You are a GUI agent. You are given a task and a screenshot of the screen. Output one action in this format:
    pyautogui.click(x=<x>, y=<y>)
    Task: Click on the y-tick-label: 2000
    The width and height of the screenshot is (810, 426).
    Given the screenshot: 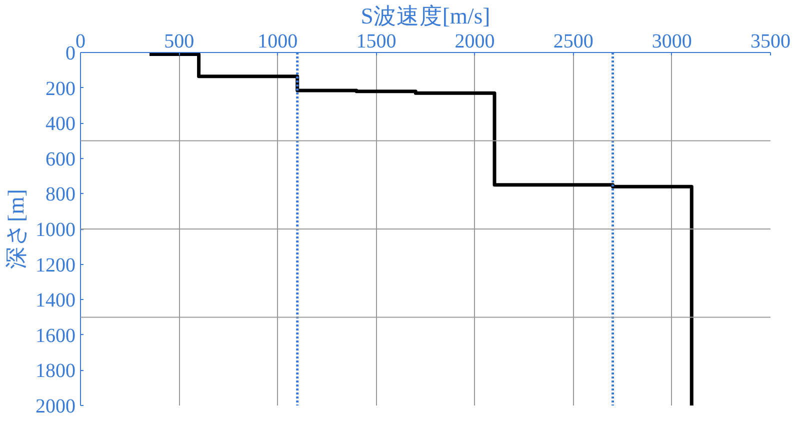 What is the action you would take?
    pyautogui.click(x=56, y=407)
    